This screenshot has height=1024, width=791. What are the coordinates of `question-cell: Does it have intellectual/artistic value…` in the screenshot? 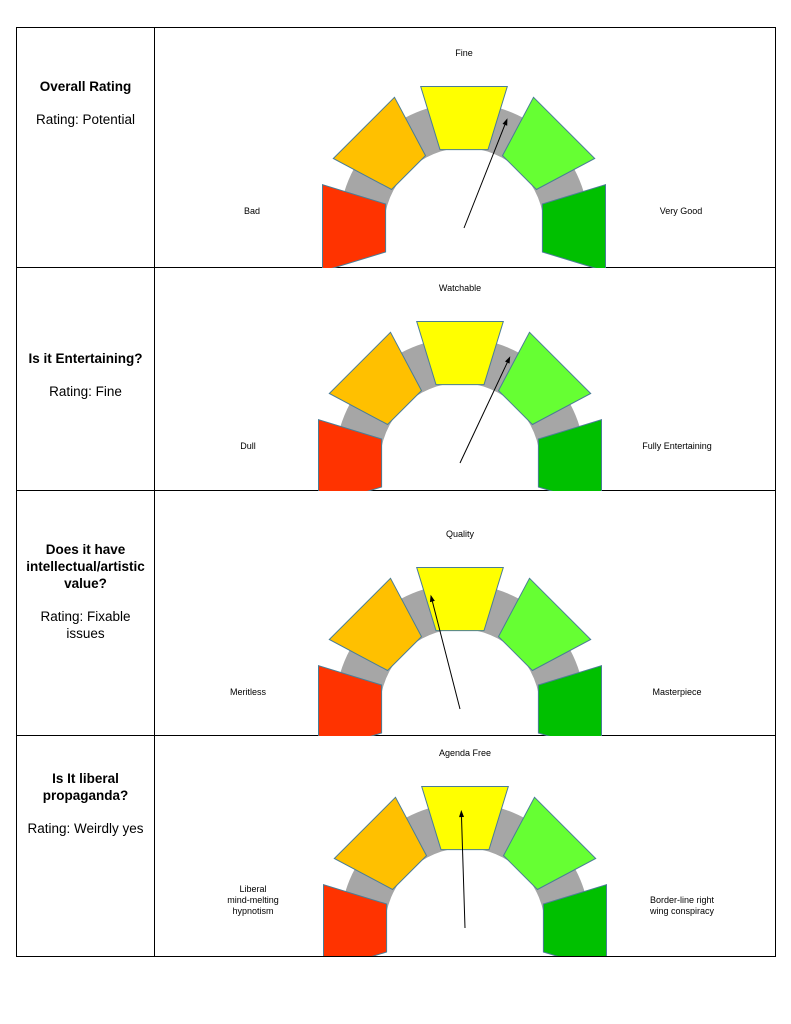 It's located at (86, 613).